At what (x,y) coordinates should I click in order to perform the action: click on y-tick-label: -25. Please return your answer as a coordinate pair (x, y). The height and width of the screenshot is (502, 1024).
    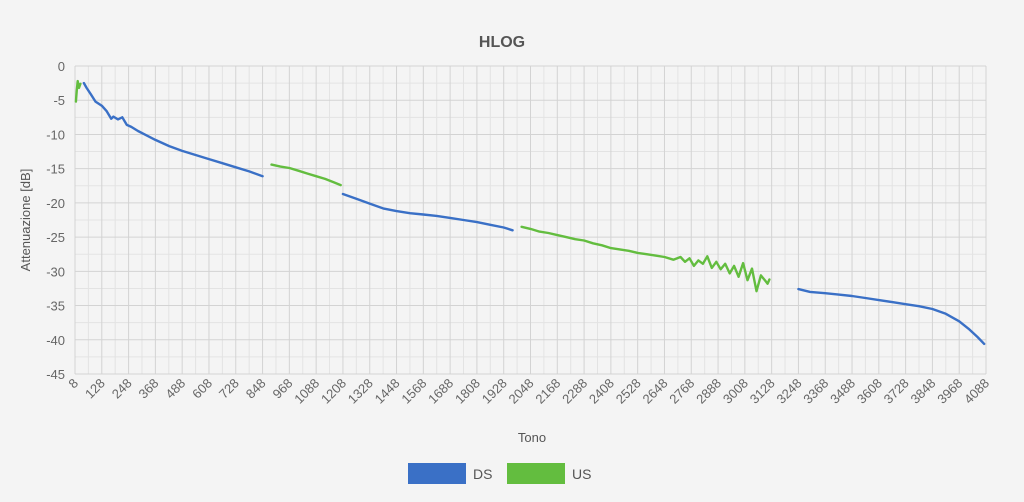
    Looking at the image, I should click on (55, 237).